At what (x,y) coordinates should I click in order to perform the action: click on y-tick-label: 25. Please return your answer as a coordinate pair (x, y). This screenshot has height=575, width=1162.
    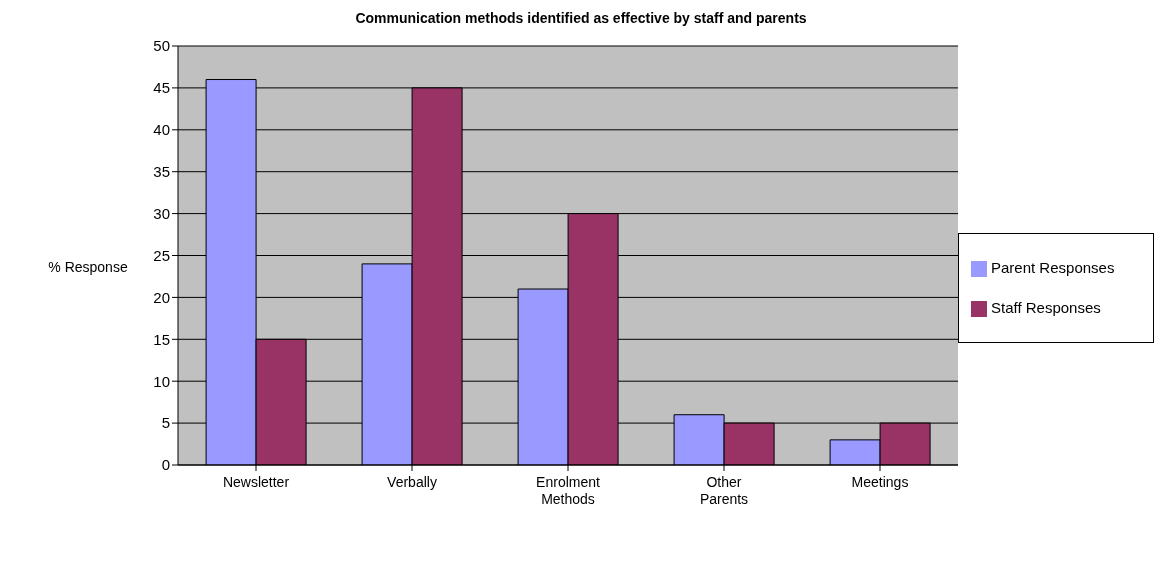
    Looking at the image, I should click on (161, 255).